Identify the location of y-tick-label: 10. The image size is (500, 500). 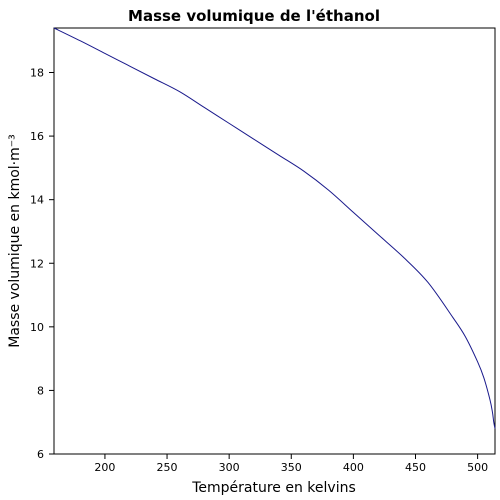
(37, 327).